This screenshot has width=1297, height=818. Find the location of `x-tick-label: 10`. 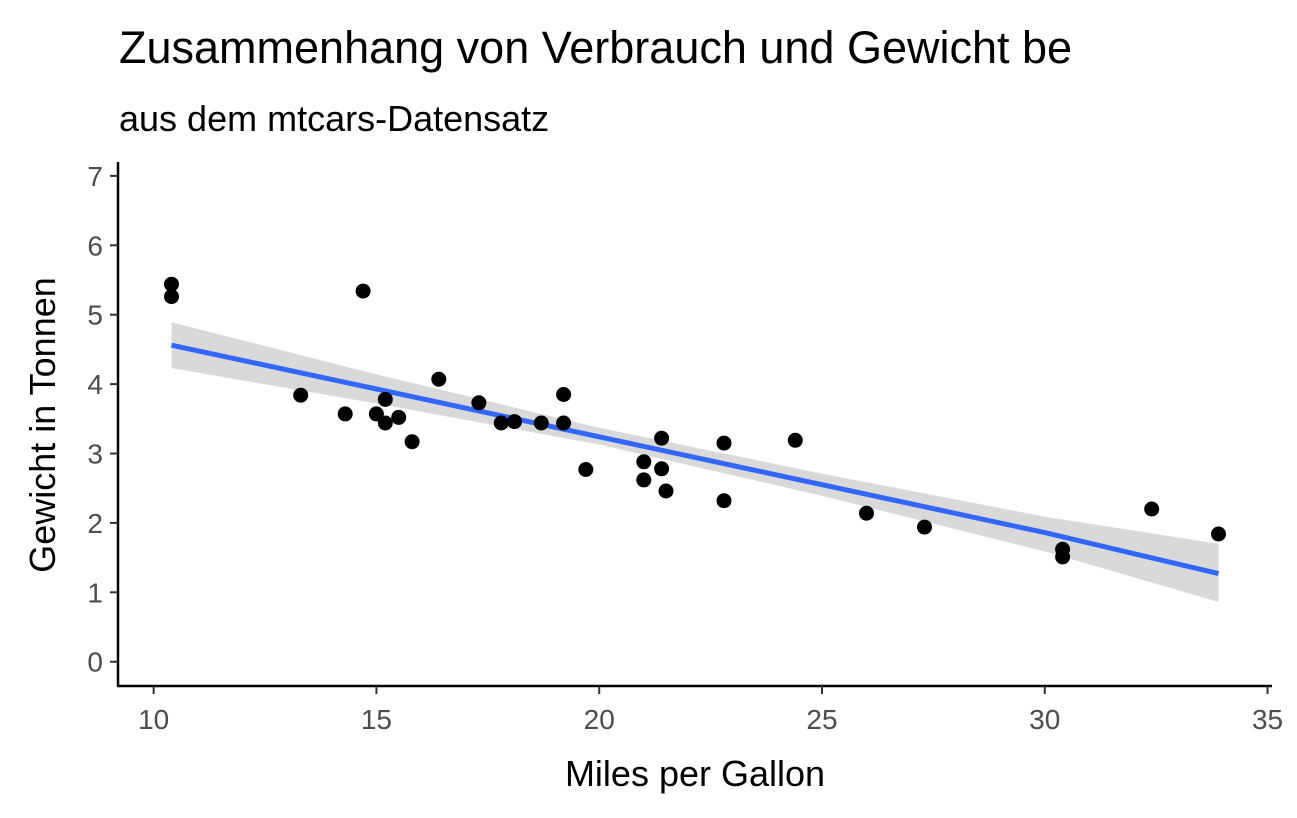

x-tick-label: 10 is located at coordinates (153, 719).